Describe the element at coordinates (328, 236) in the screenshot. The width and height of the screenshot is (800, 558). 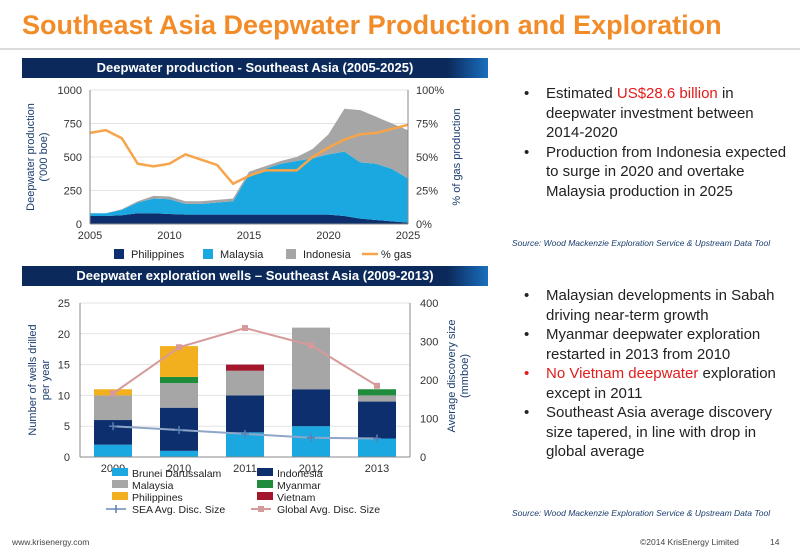
I see `x-tick-label: 2020` at that location.